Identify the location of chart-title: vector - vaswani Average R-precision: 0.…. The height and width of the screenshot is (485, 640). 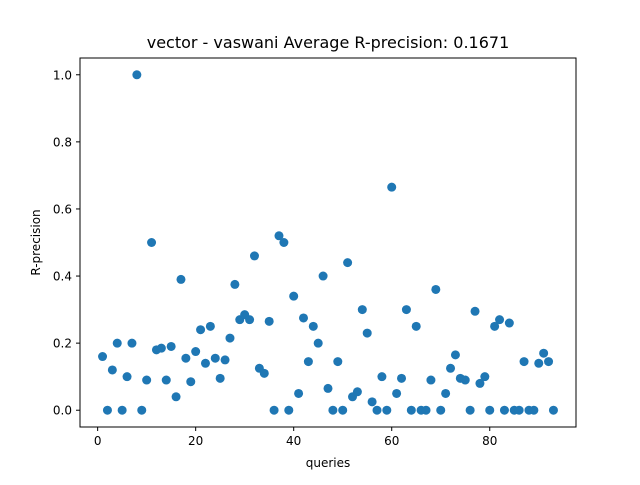
(328, 42).